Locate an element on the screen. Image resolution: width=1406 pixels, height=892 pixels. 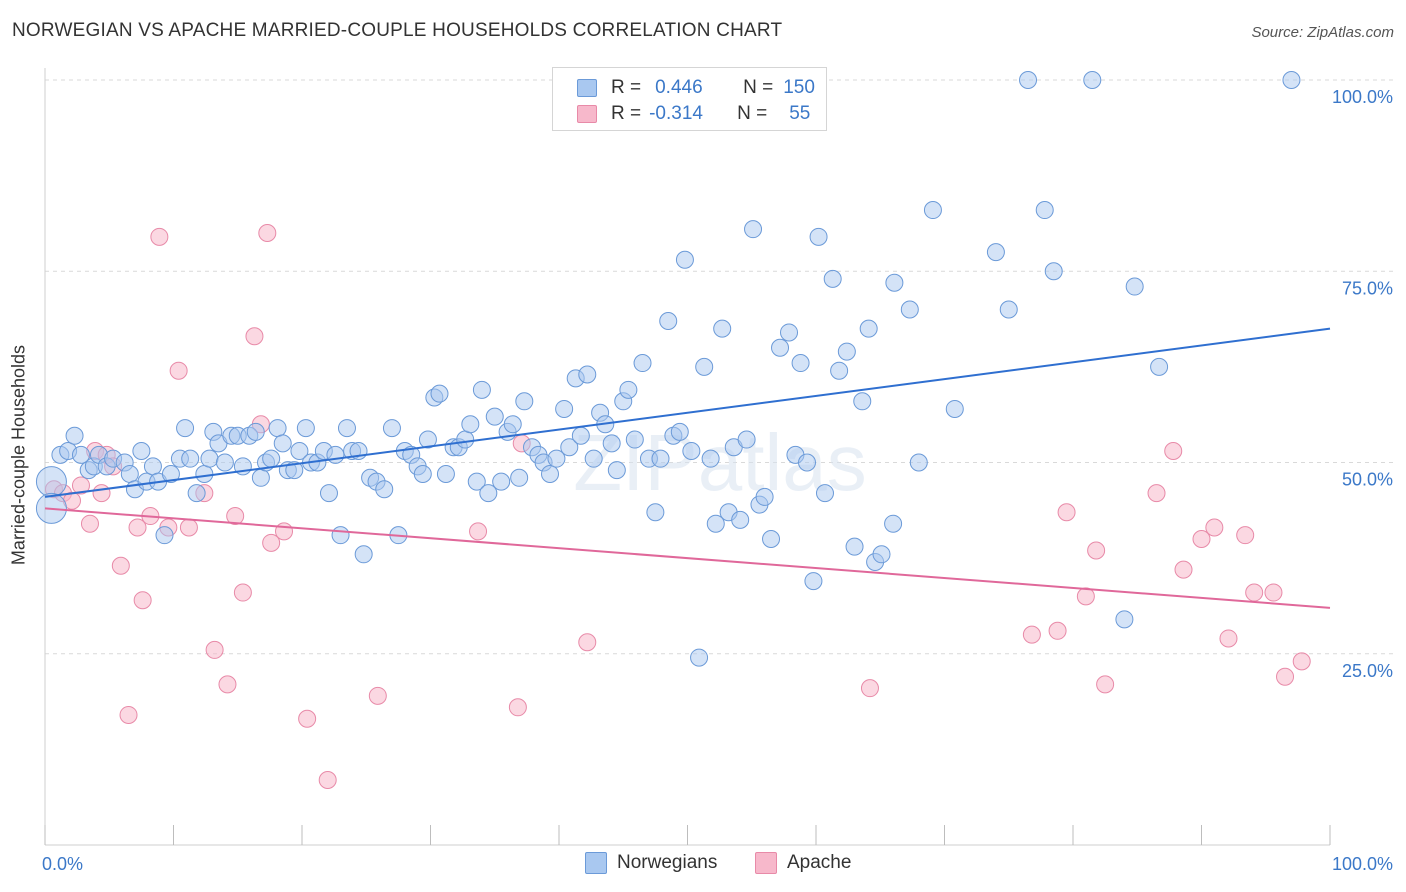
x-tick-label: 0.0% is located at coordinates (62, 864).